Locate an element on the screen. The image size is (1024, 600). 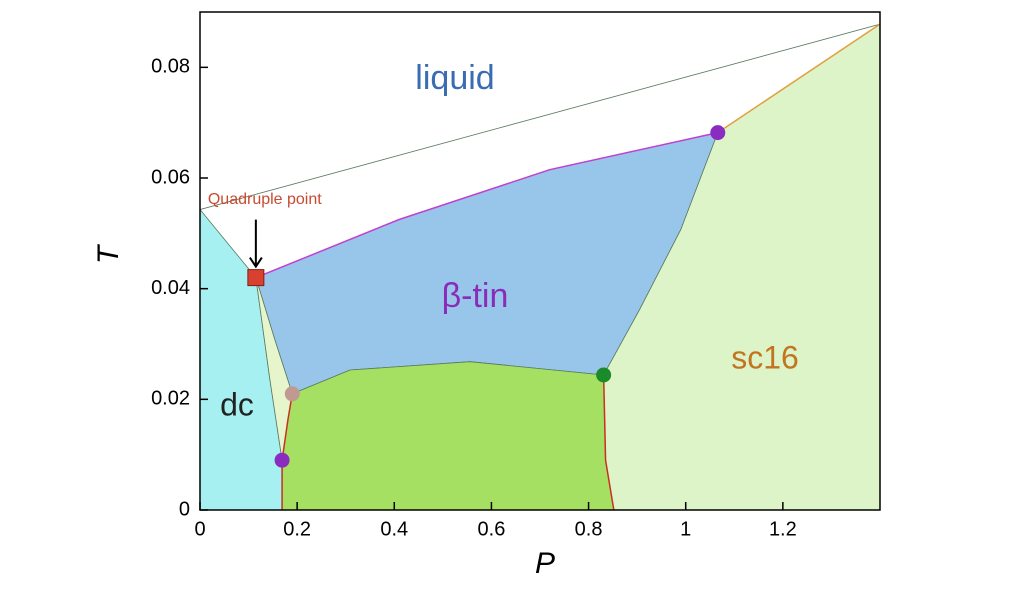
x-tick-label: 0.8 is located at coordinates (589, 529).